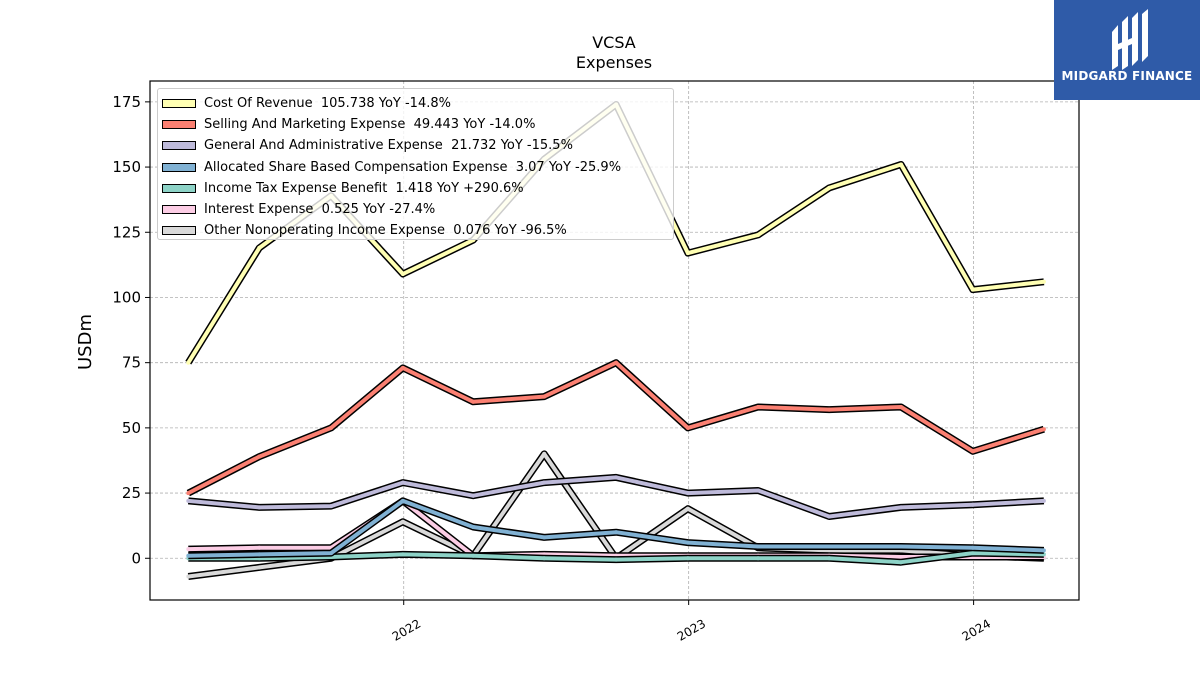 The image size is (1200, 675). I want to click on x-tick-label: 2024, so click(976, 629).